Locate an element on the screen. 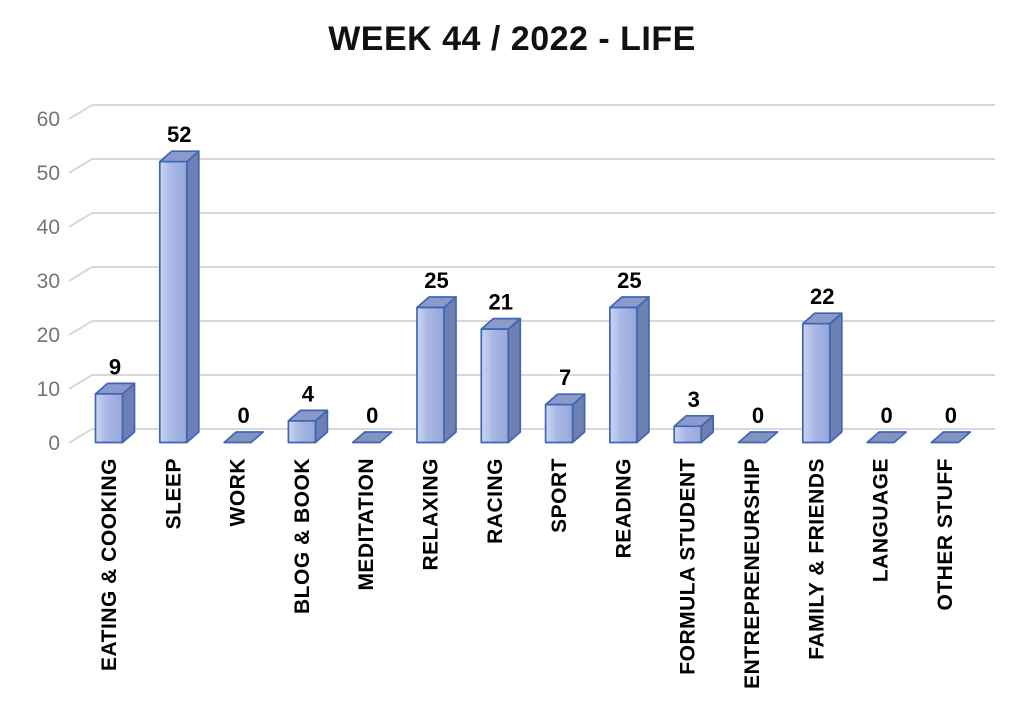  x-axis-label-blog-book: BLOG & BOOK is located at coordinates (302, 536).